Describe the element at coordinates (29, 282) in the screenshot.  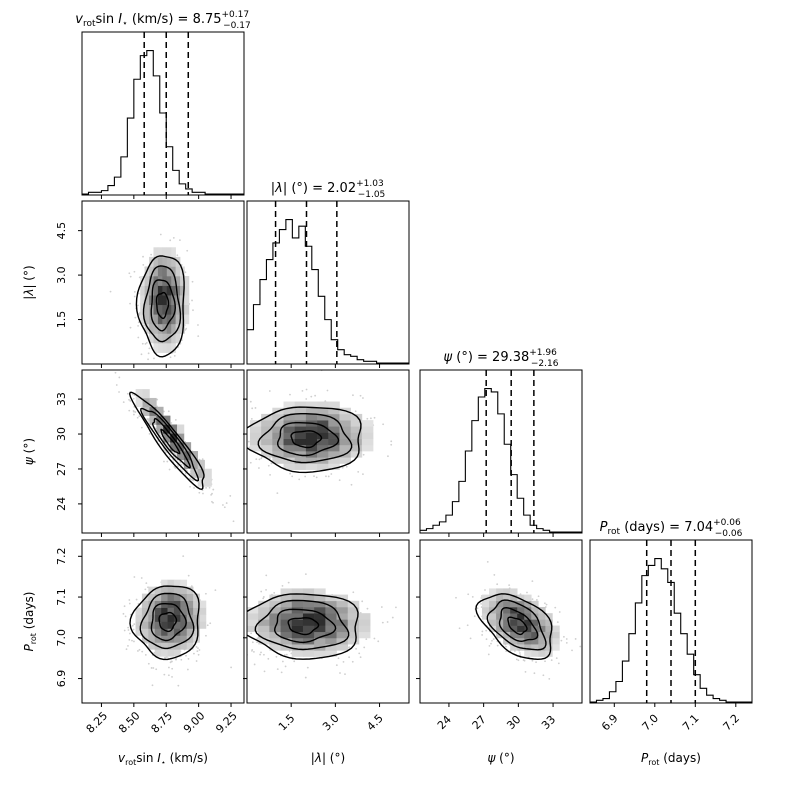
I see `y-axis-label-lambda: |λ| (°)` at that location.